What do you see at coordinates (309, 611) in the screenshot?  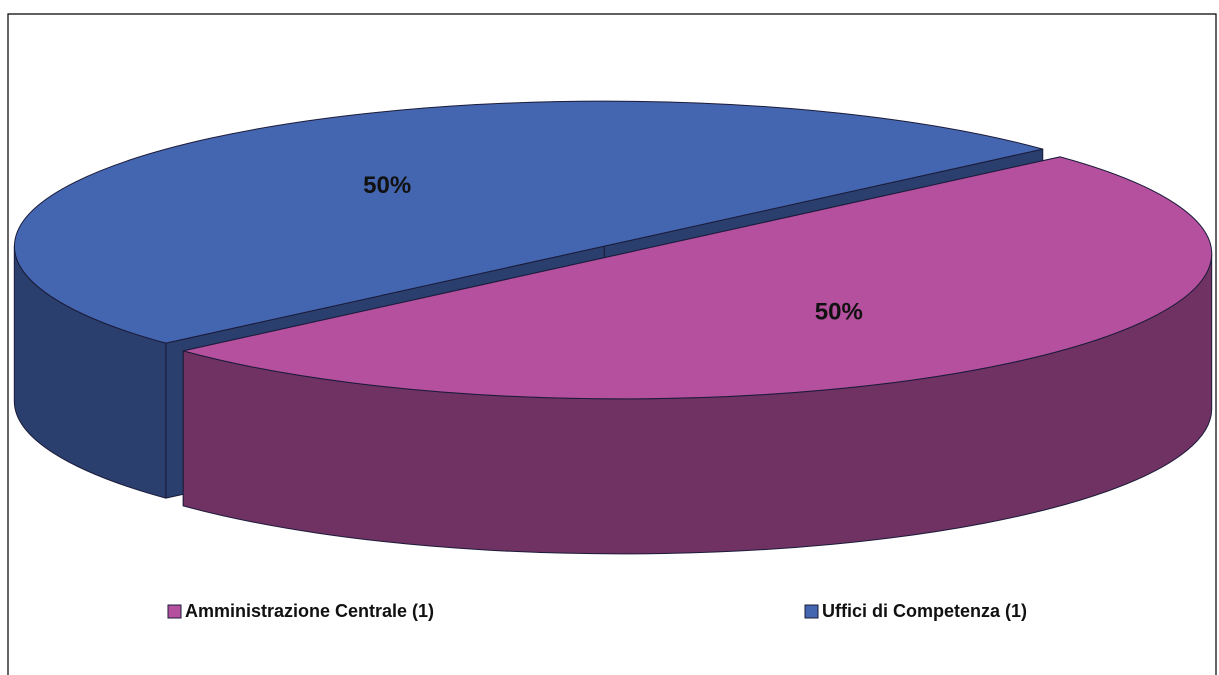 I see `legend-label: Amministrazione Centrale (1)` at bounding box center [309, 611].